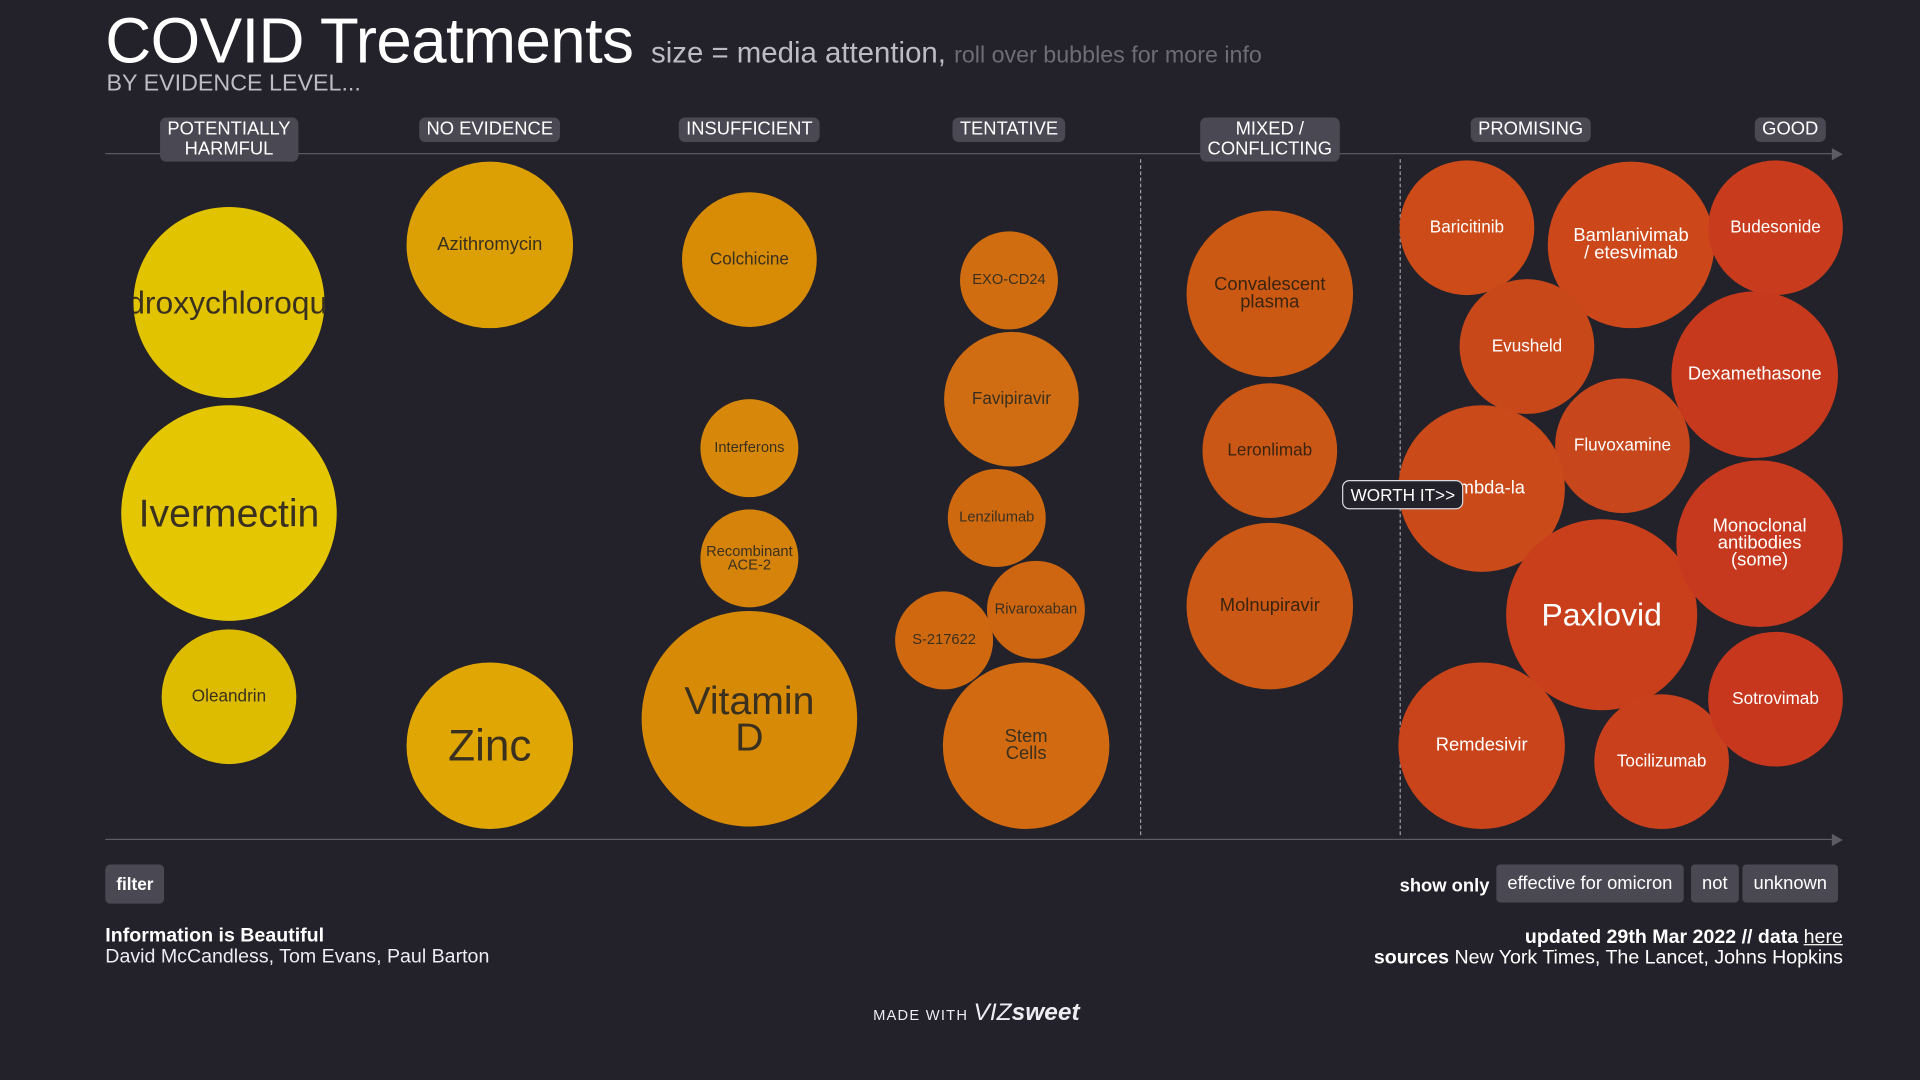 The image size is (1920, 1080). What do you see at coordinates (968, 154) in the screenshot?
I see `top-axis-line` at bounding box center [968, 154].